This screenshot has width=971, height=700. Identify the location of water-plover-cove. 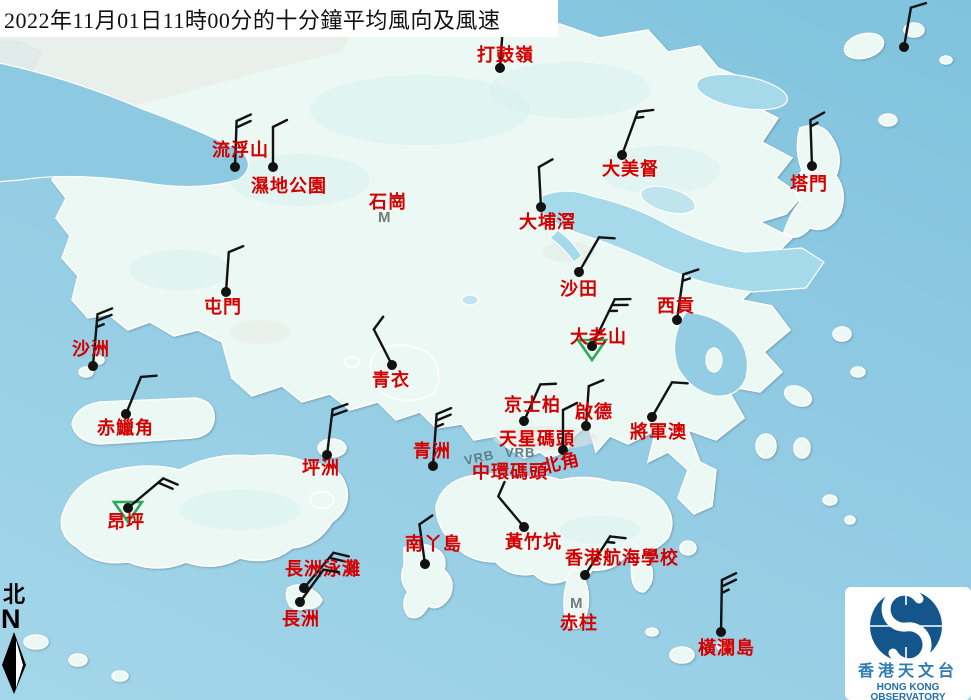
(668, 200).